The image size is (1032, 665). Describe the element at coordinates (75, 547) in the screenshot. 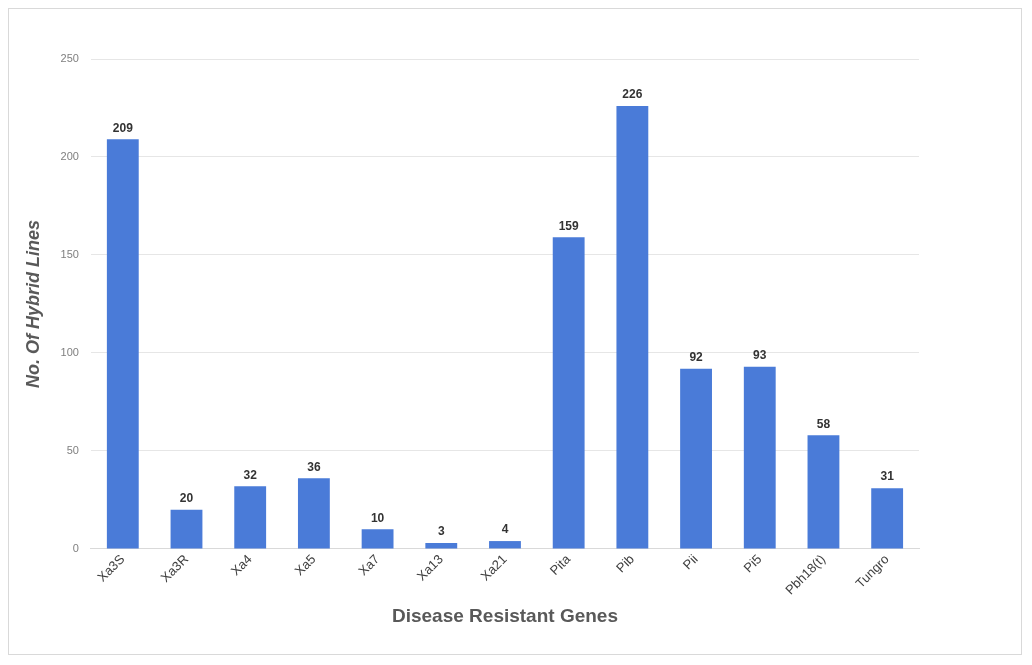

I see `y-tick-label: 0` at that location.